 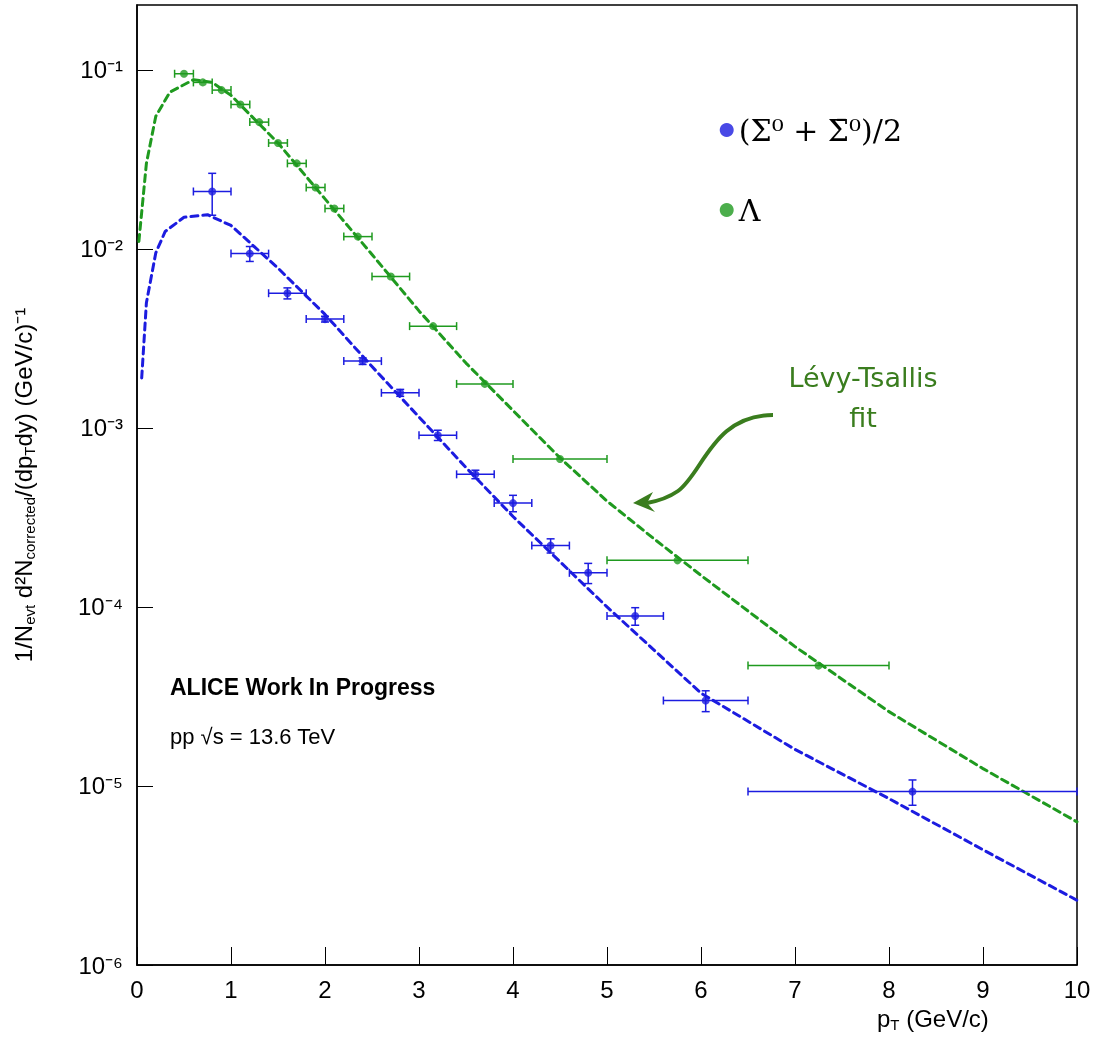 What do you see at coordinates (749, 210) in the screenshot?
I see `legend-label: Λ` at bounding box center [749, 210].